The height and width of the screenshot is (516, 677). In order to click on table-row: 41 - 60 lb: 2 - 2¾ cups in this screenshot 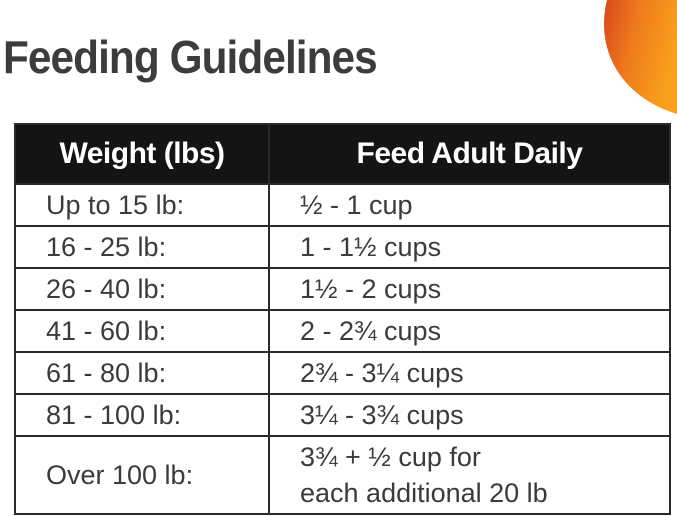, I will do `click(342, 331)`.